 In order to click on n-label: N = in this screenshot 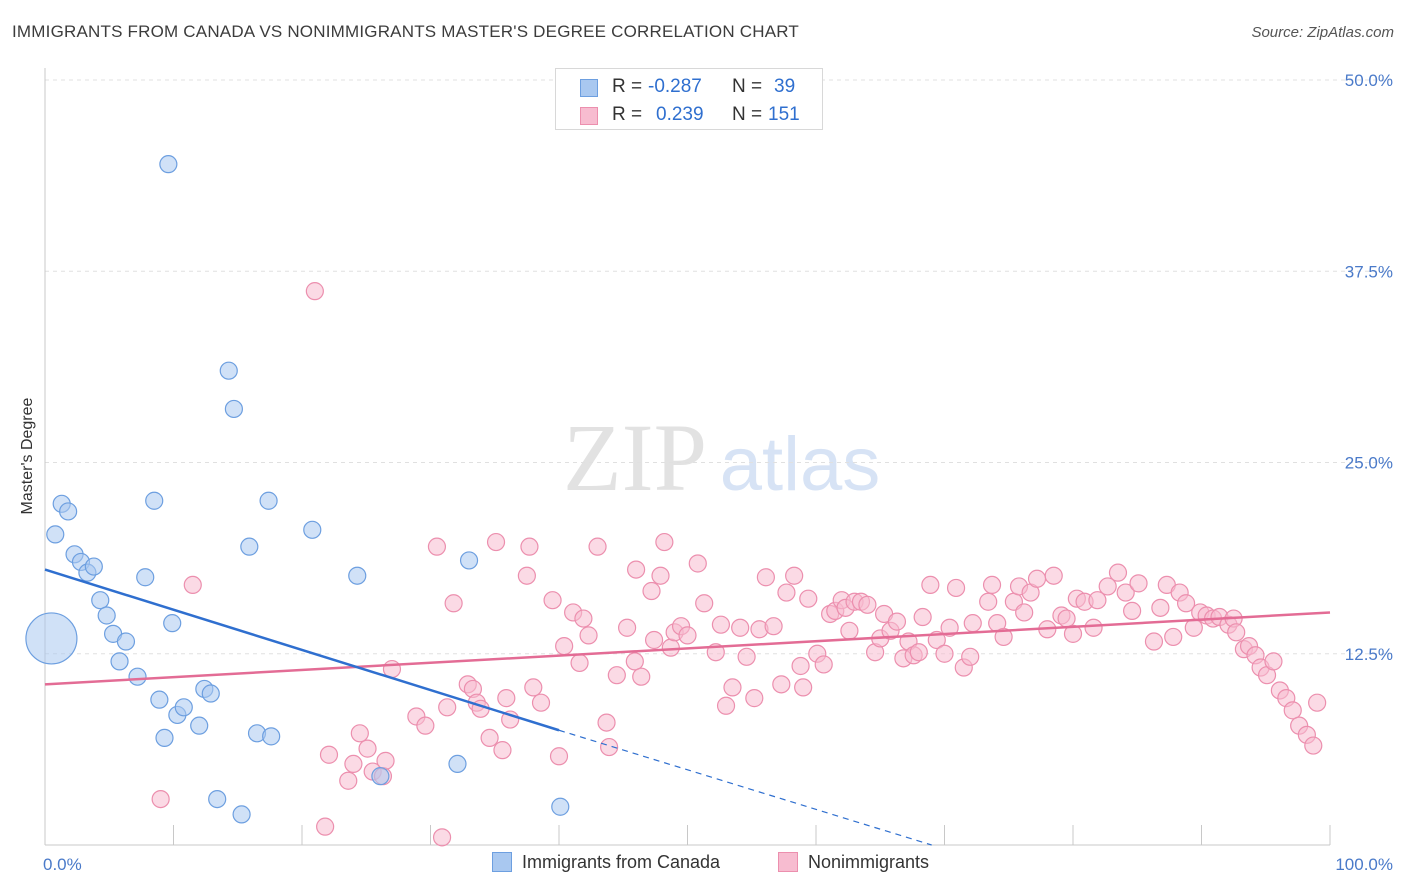, I will do `click(747, 114)`.